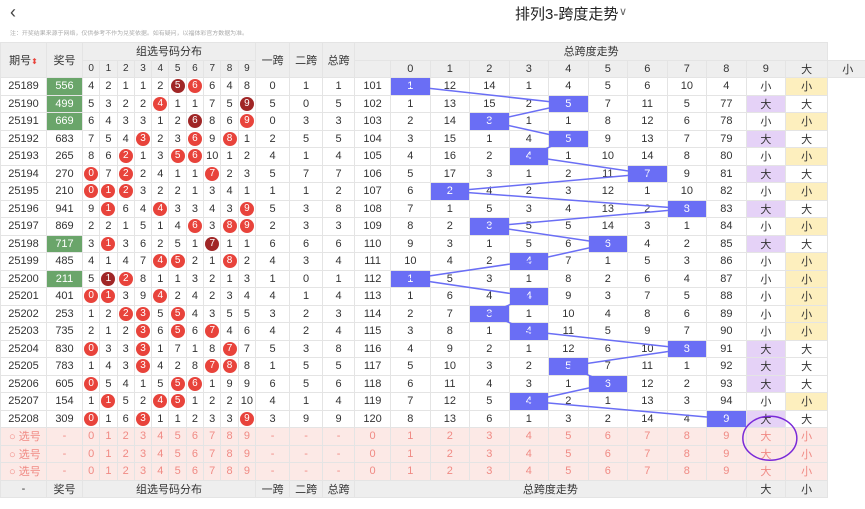  What do you see at coordinates (566, 13) in the screenshot?
I see `page-title: 排列3-跨度走势` at bounding box center [566, 13].